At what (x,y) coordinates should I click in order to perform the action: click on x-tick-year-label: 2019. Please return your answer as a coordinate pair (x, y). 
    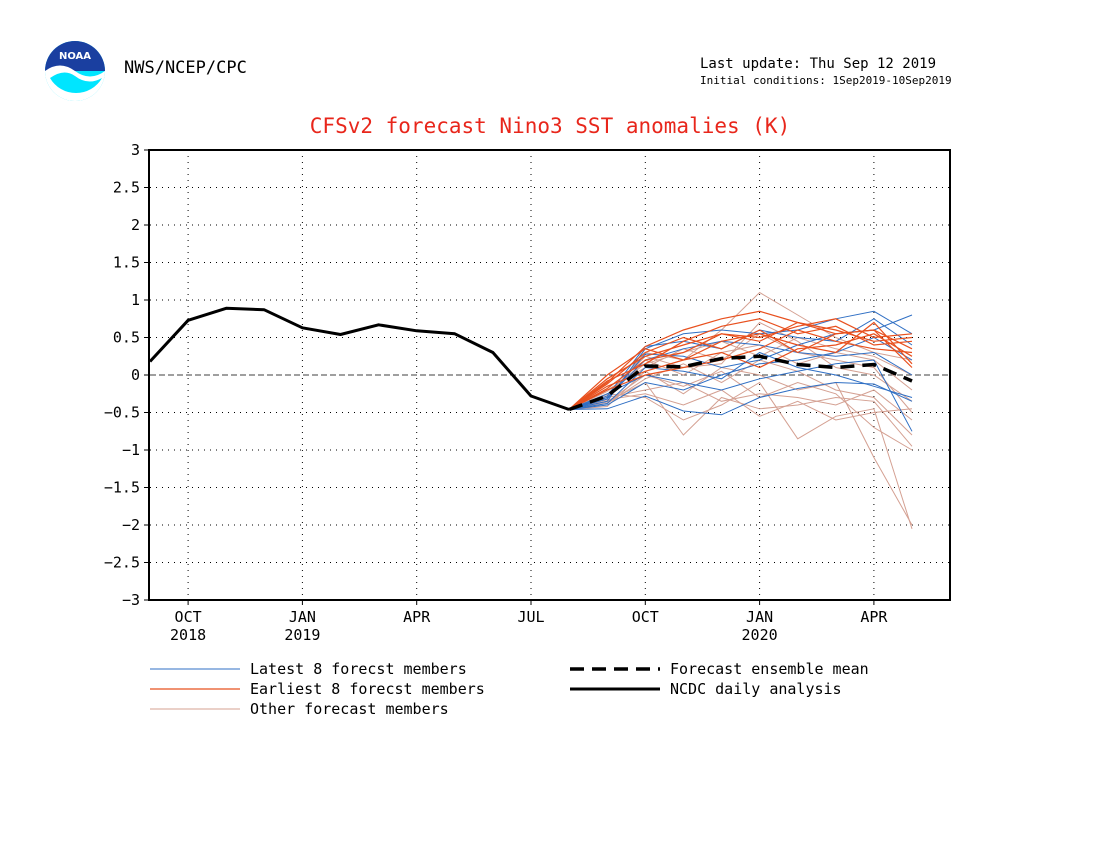
    Looking at the image, I should click on (302, 635).